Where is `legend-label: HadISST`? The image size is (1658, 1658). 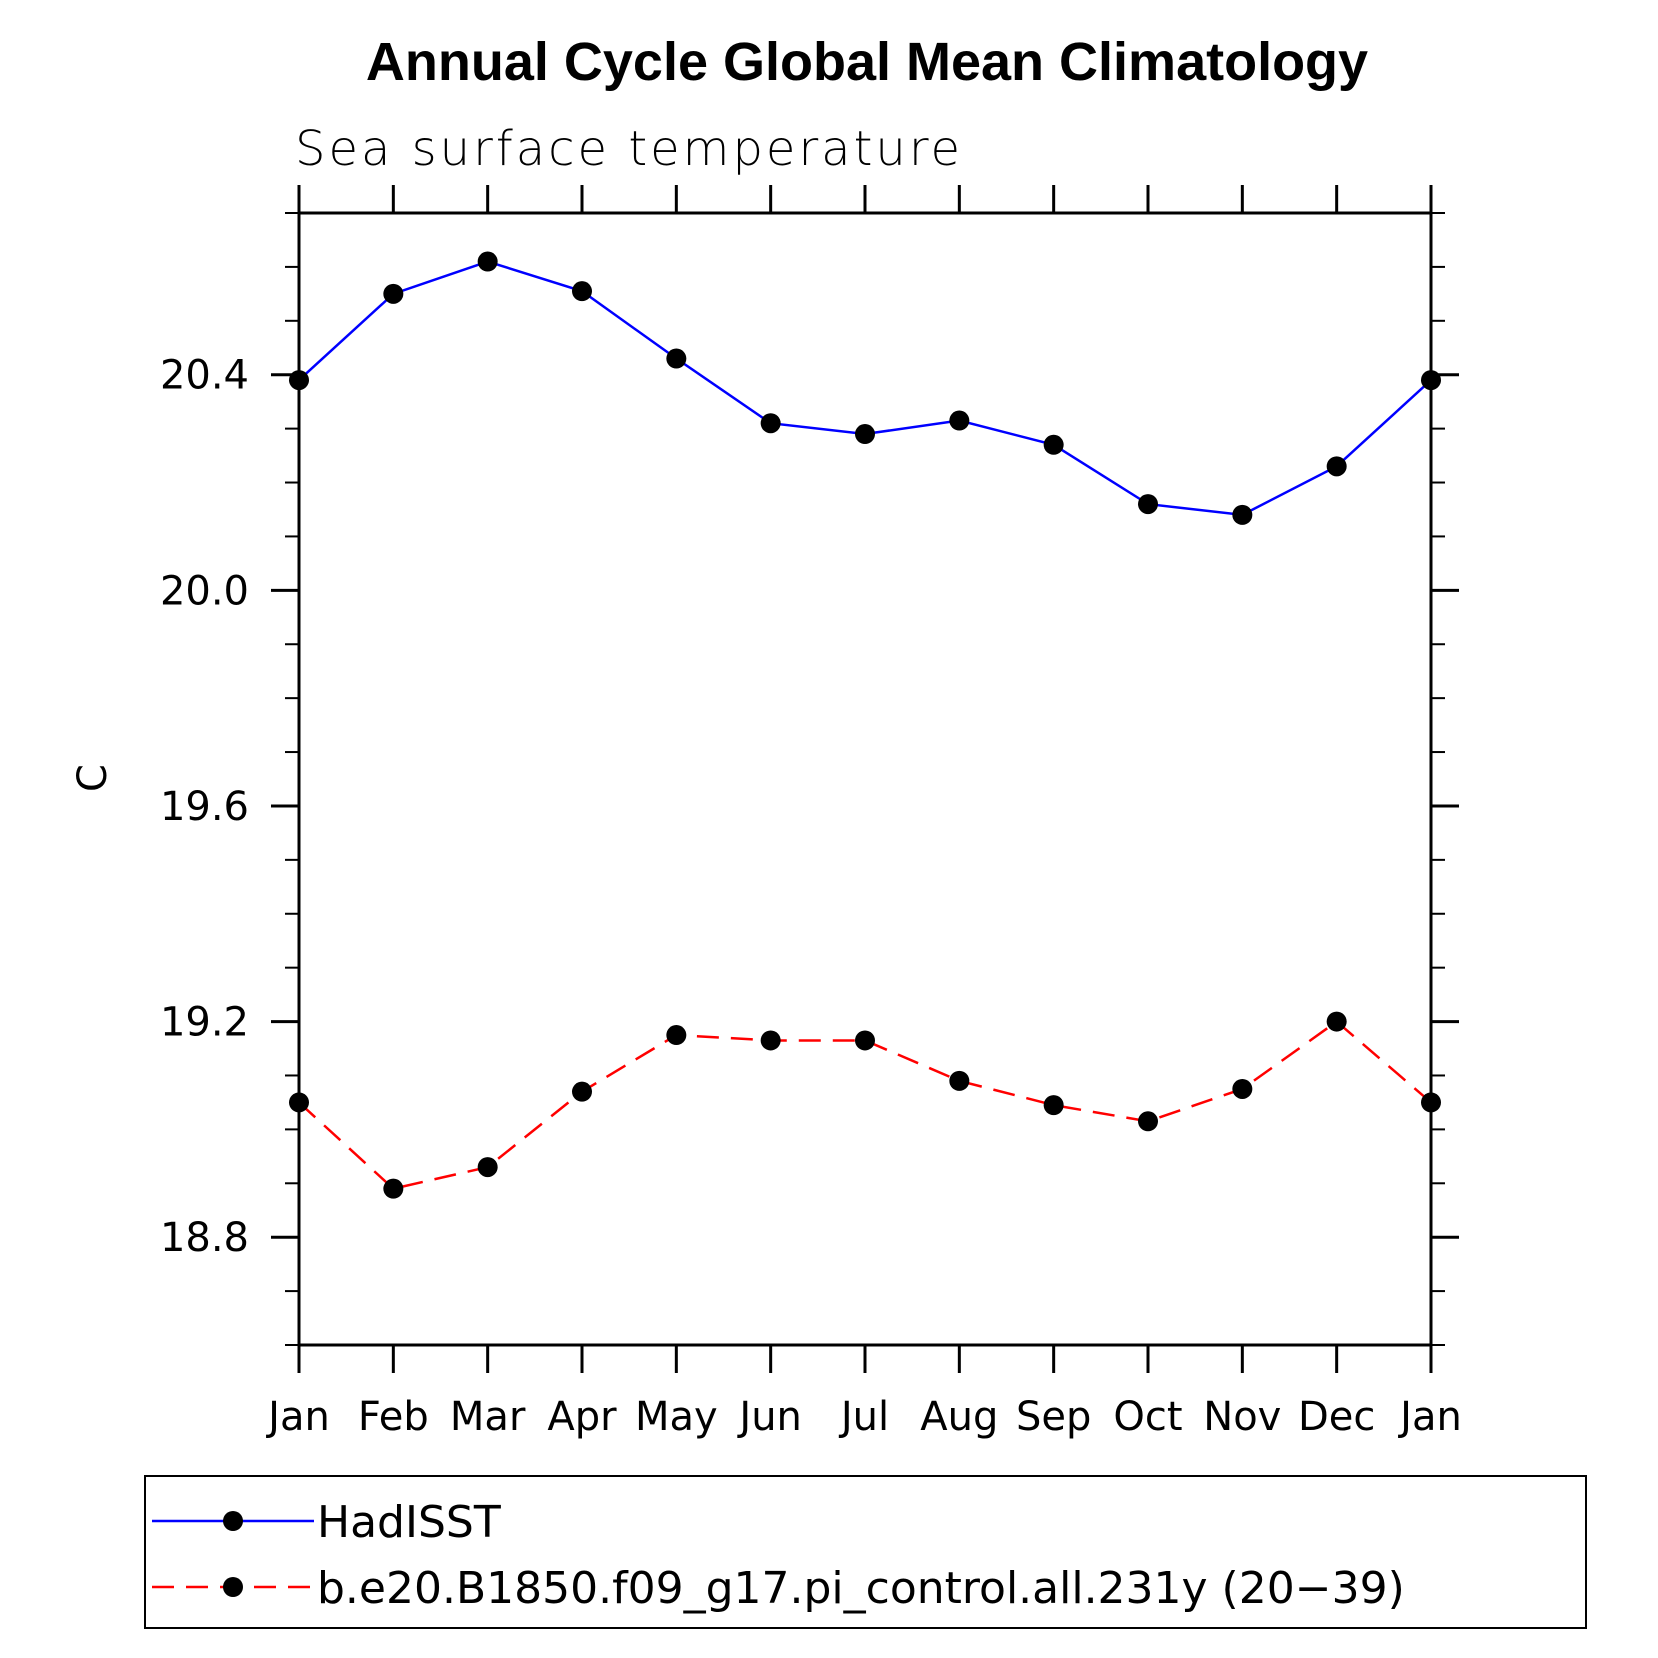 legend-label: HadISST is located at coordinates (409, 1522).